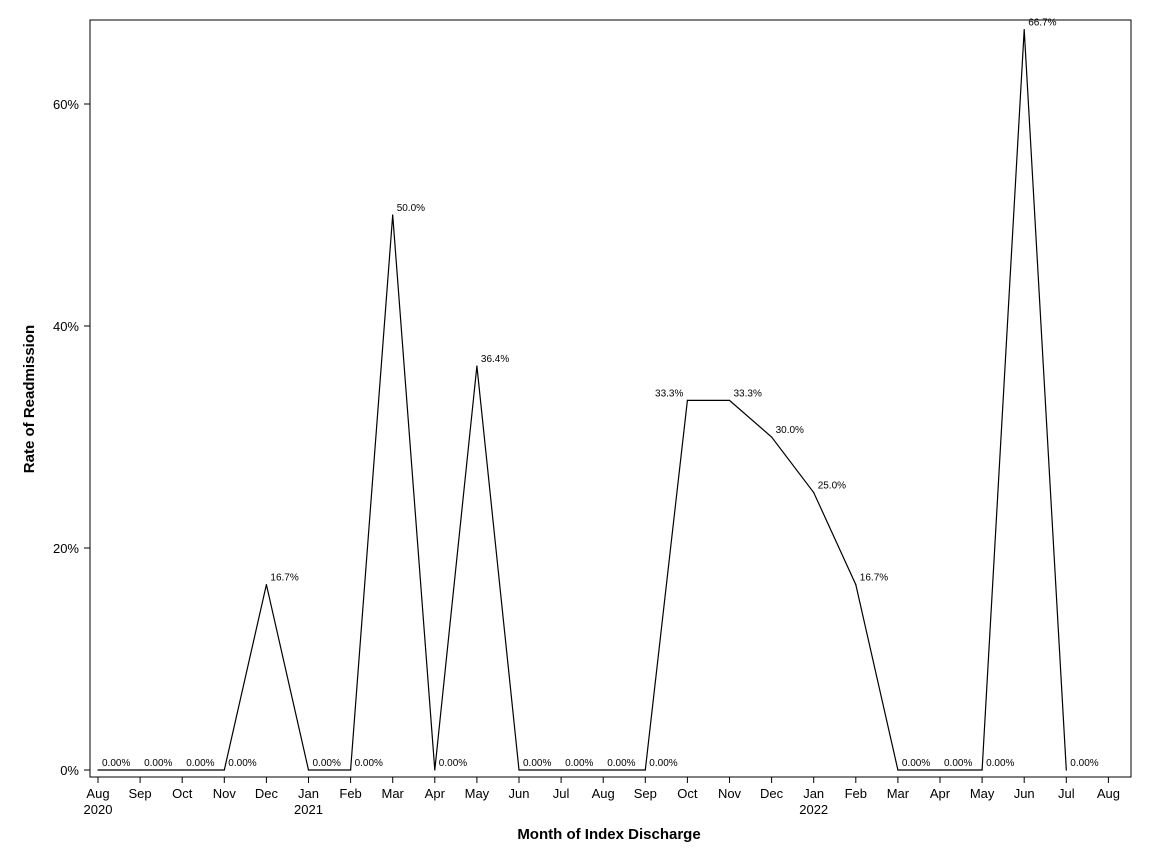 This screenshot has width=1152, height=864. Describe the element at coordinates (29, 399) in the screenshot. I see `y-axis-title: Rate of Readmission` at that location.